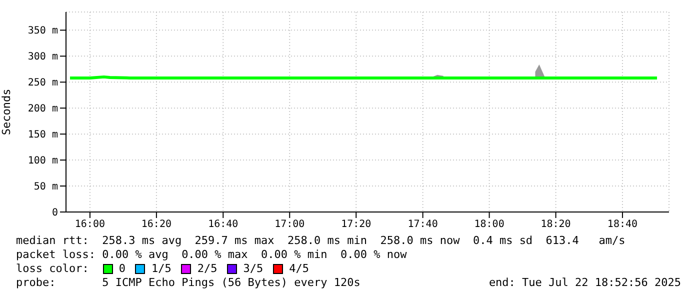 The width and height of the screenshot is (697, 297). I want to click on legend-label: 3/5, so click(253, 269).